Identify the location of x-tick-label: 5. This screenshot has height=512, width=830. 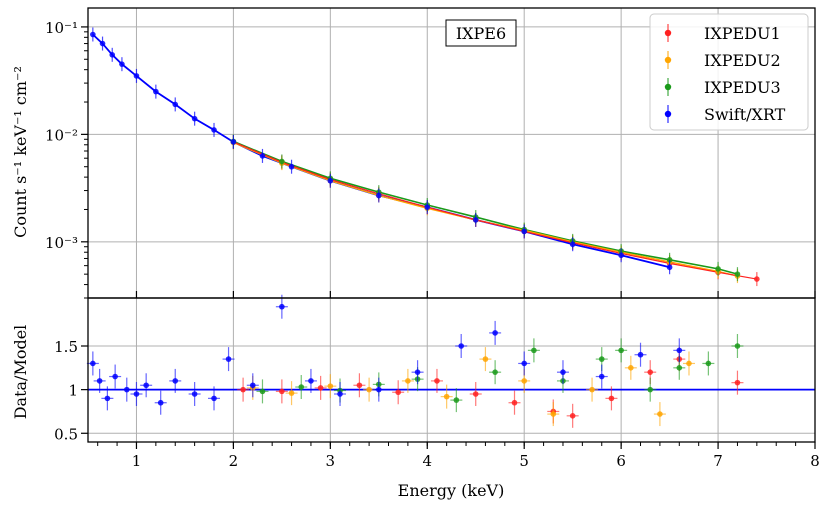
(524, 461).